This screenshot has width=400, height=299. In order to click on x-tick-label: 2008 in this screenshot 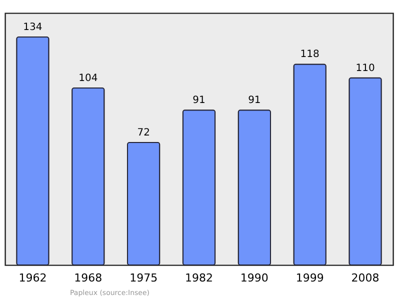, I will do `click(365, 278)`.